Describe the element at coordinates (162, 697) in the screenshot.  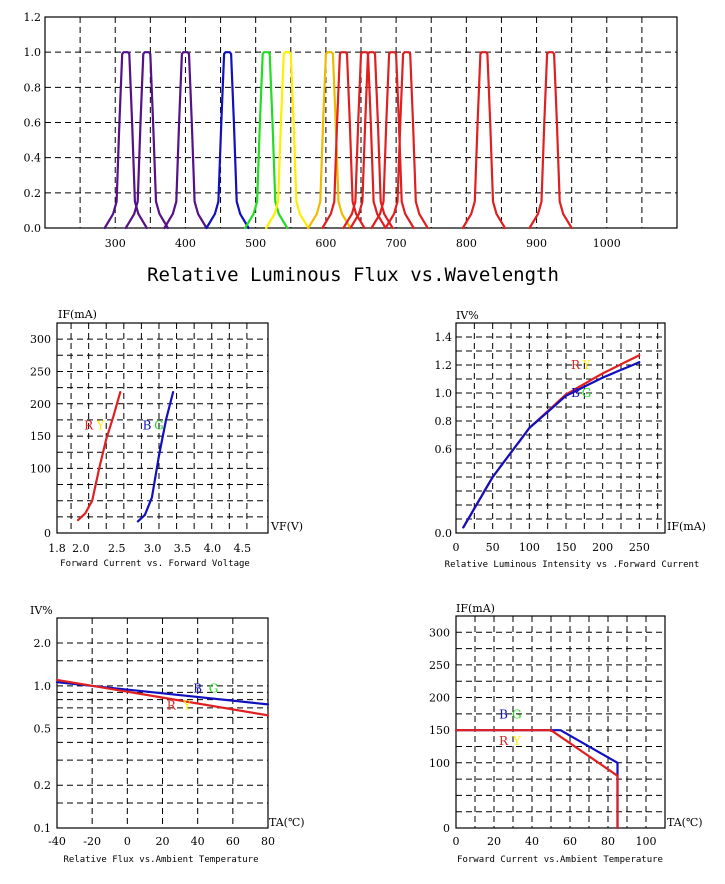
I see `flux-temp-line-ry` at that location.